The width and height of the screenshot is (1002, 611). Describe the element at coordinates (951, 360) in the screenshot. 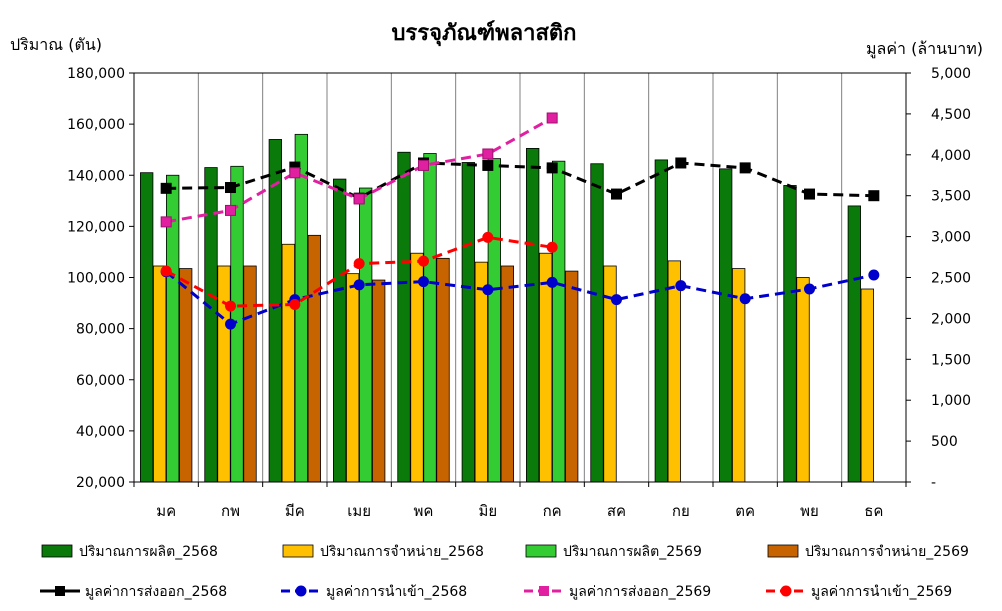

I see `y-right-tick-label: 1,500` at that location.